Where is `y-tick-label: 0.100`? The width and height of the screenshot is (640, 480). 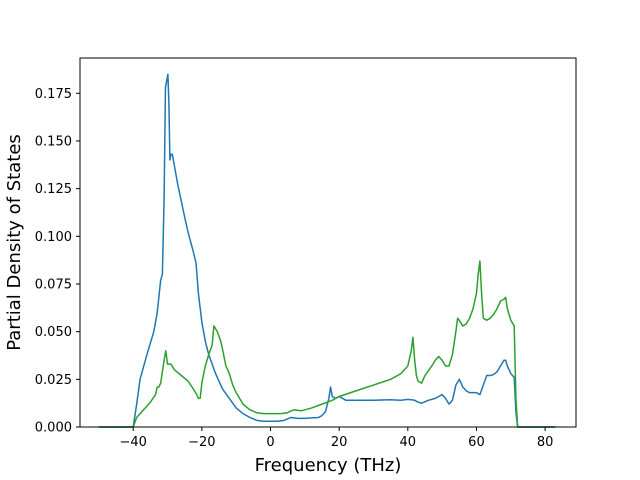 y-tick-label: 0.100 is located at coordinates (53, 237).